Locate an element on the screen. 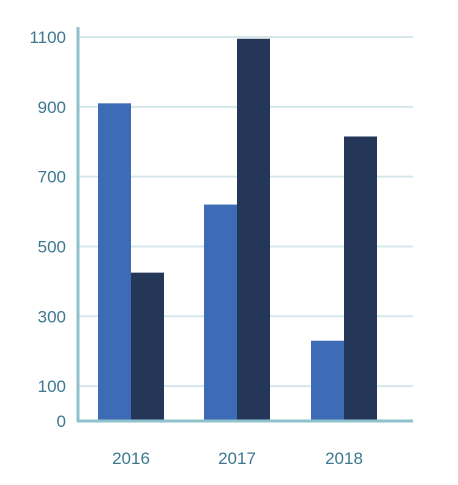 The width and height of the screenshot is (458, 485). y-tick-label: 500 is located at coordinates (52, 246).